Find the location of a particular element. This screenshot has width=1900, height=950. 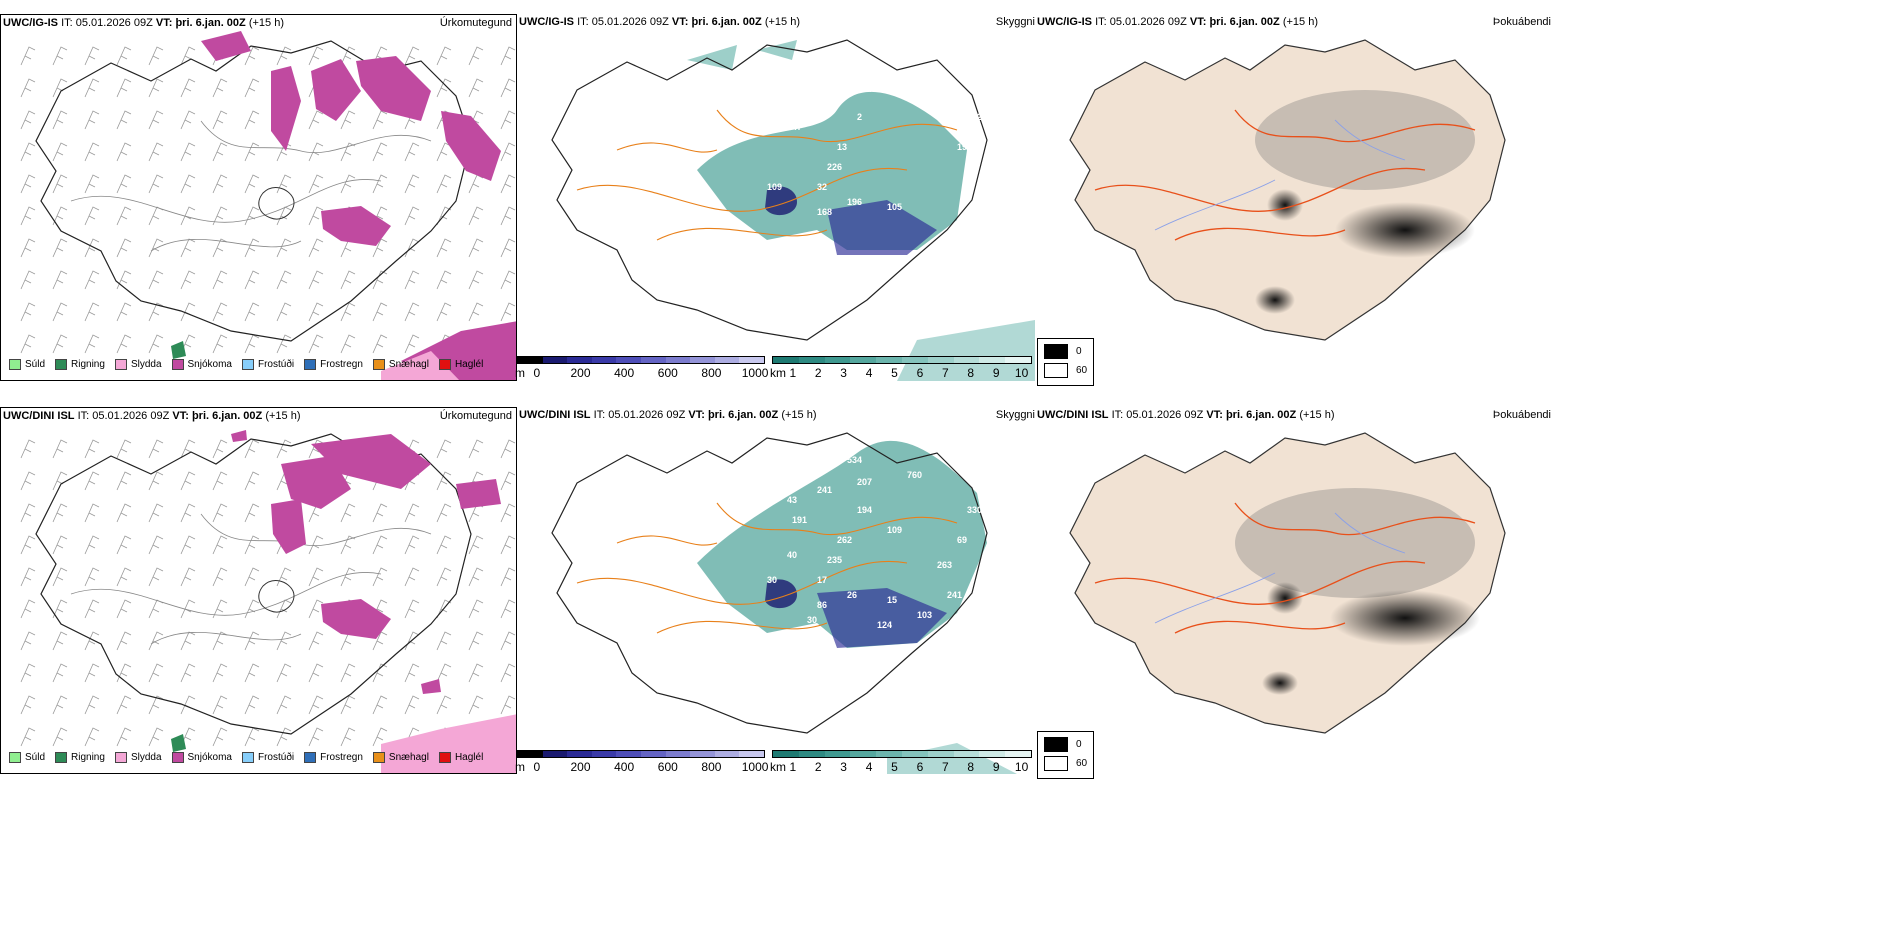

colorbar-tick: 600 is located at coordinates (667, 767).